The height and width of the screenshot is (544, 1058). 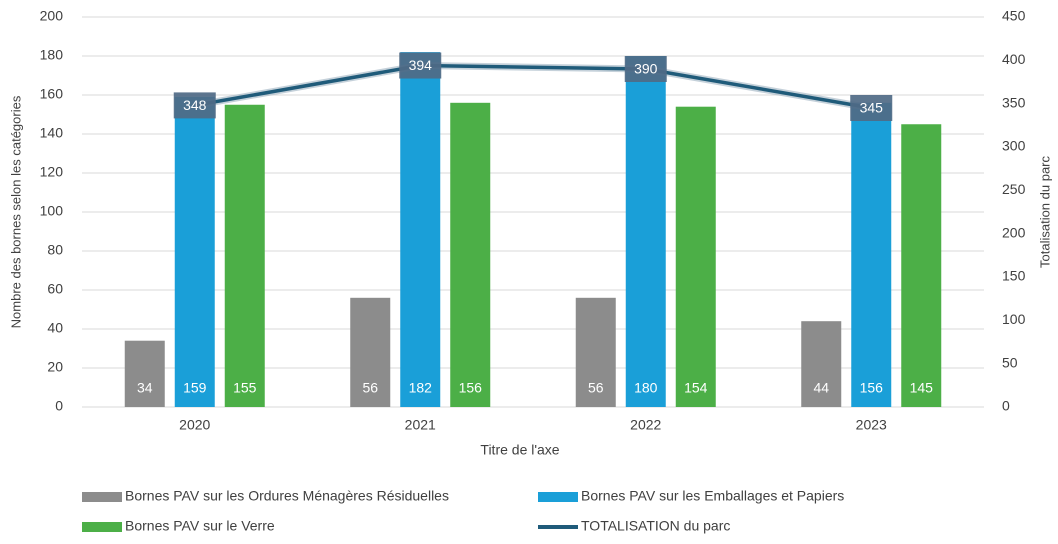 I want to click on x-tick-label: 2023, so click(x=871, y=425).